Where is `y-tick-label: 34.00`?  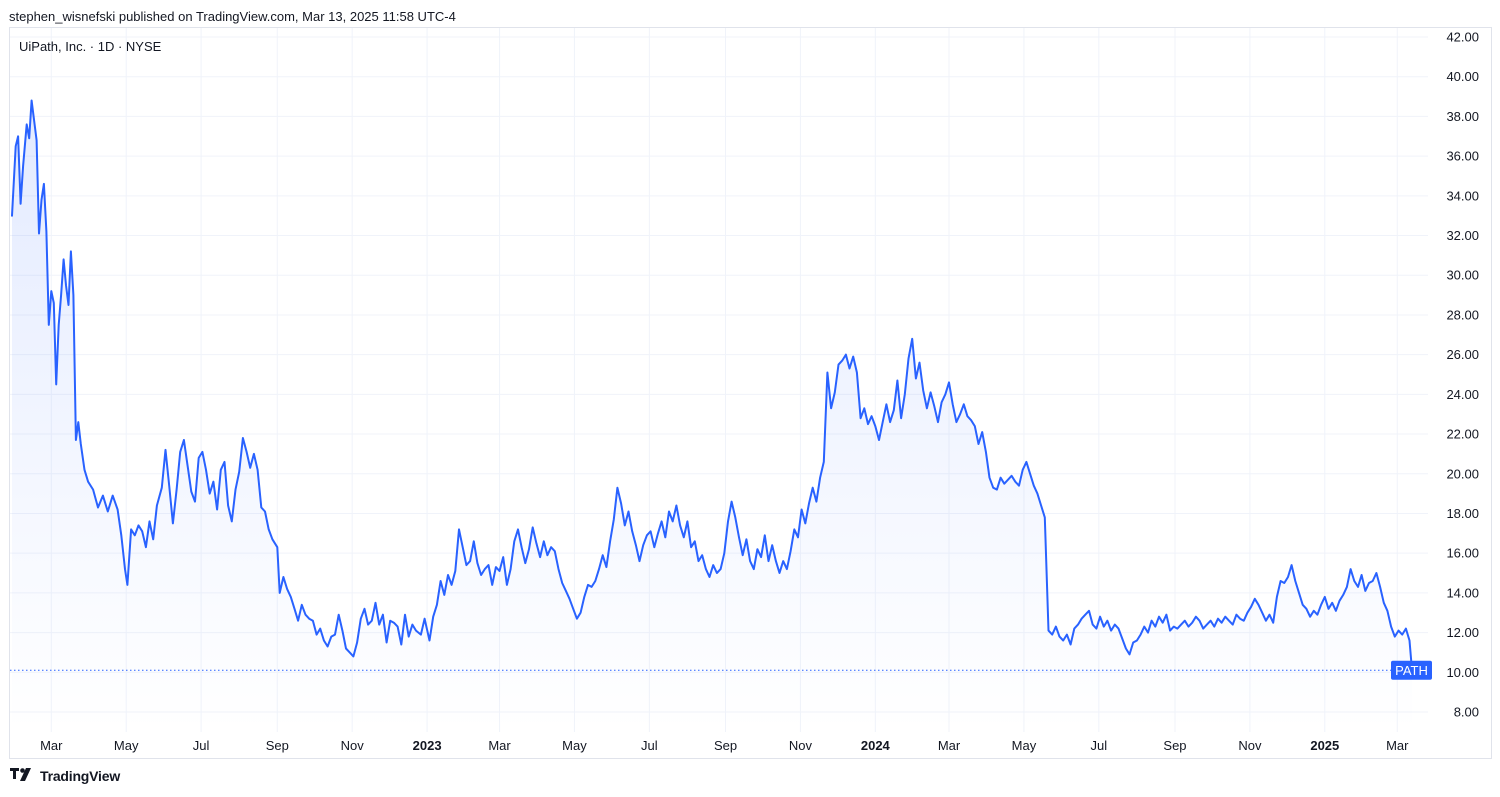
y-tick-label: 34.00 is located at coordinates (1462, 195).